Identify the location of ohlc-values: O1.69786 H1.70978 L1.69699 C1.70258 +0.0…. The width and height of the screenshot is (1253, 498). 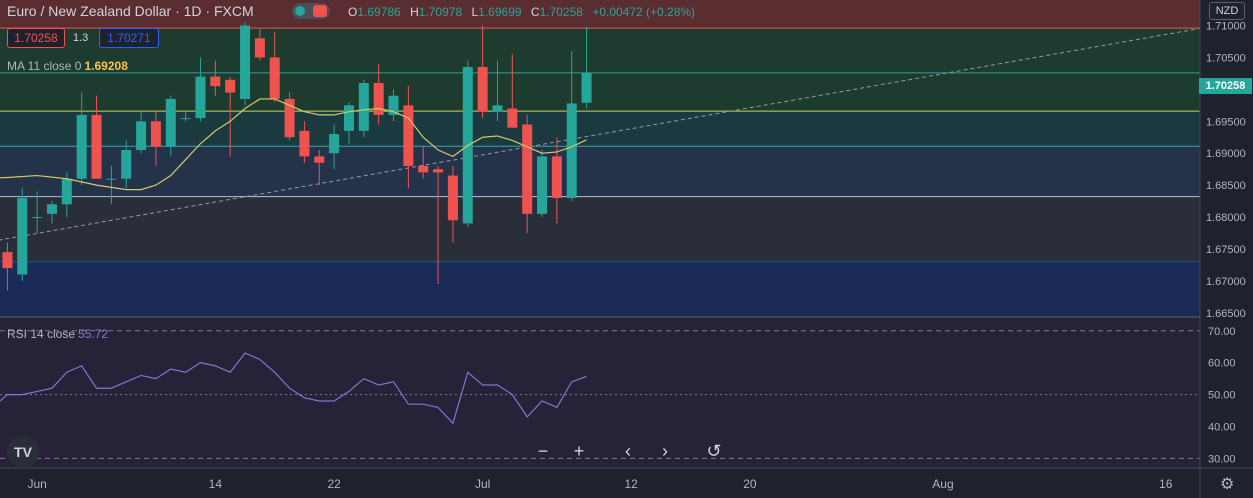
(522, 12).